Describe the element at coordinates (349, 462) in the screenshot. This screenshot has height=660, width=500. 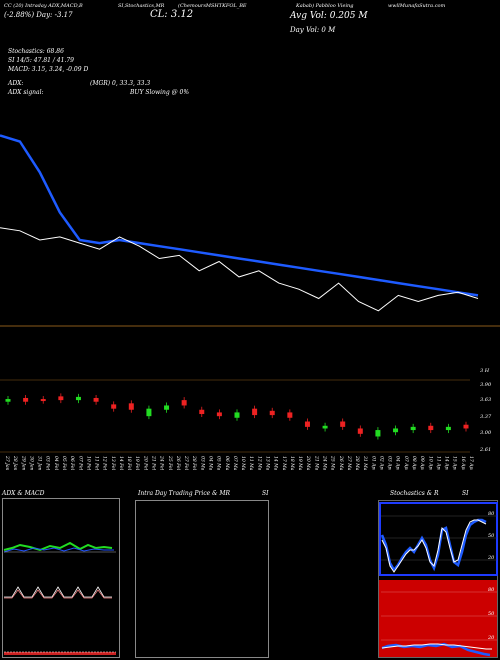
I see `date-label: 27 Mar` at that location.